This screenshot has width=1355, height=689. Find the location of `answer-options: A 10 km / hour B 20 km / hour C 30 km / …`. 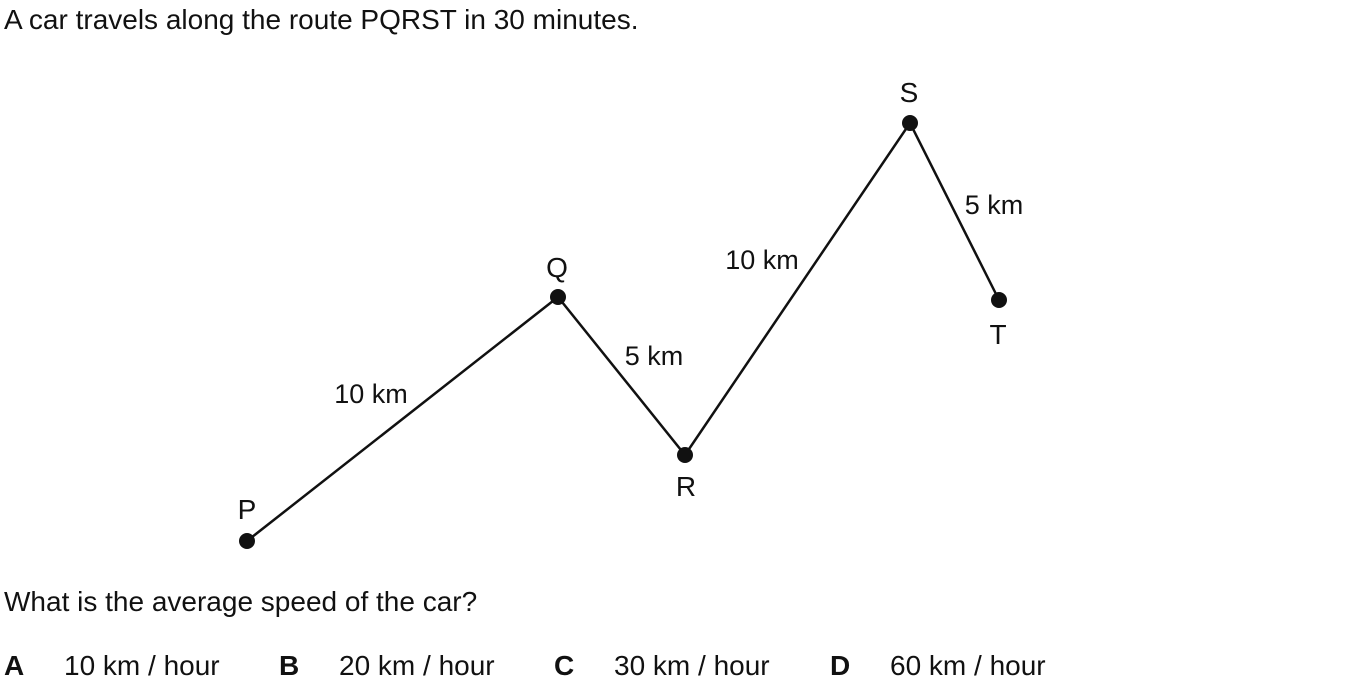

answer-options: A 10 km / hour B 20 km / hour C 30 km / … is located at coordinates (677, 668).